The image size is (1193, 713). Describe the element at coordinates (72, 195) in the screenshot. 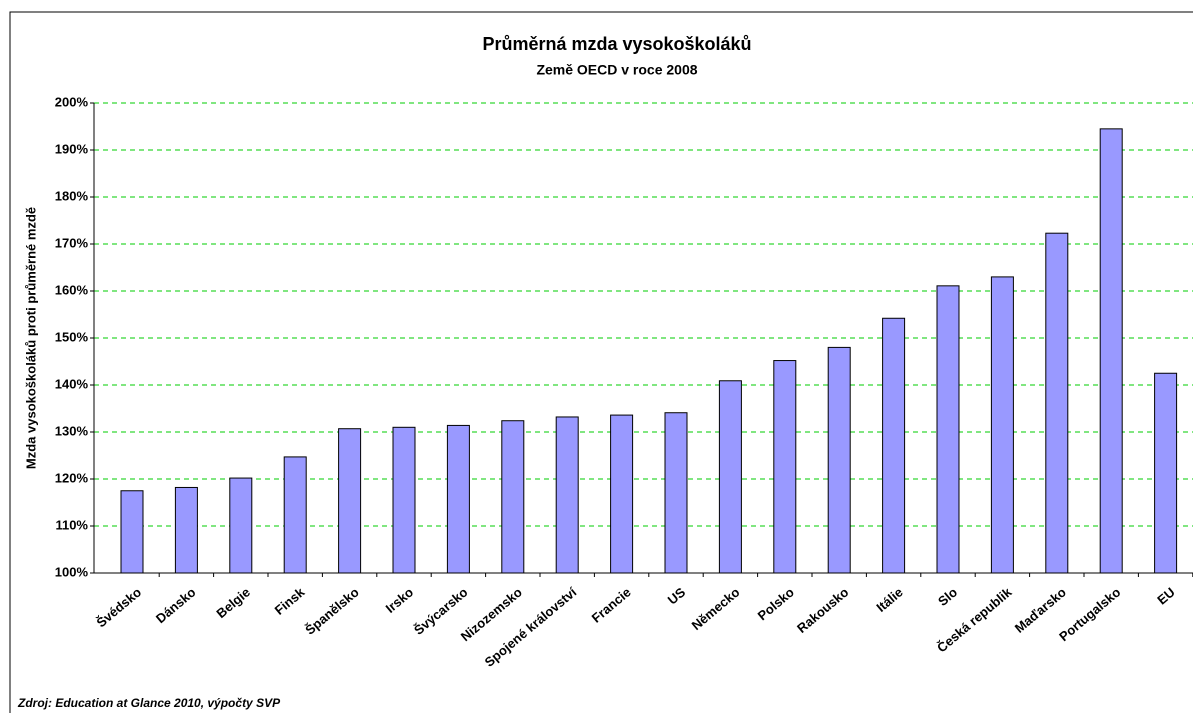

I see `y-tick-label: 180%` at that location.